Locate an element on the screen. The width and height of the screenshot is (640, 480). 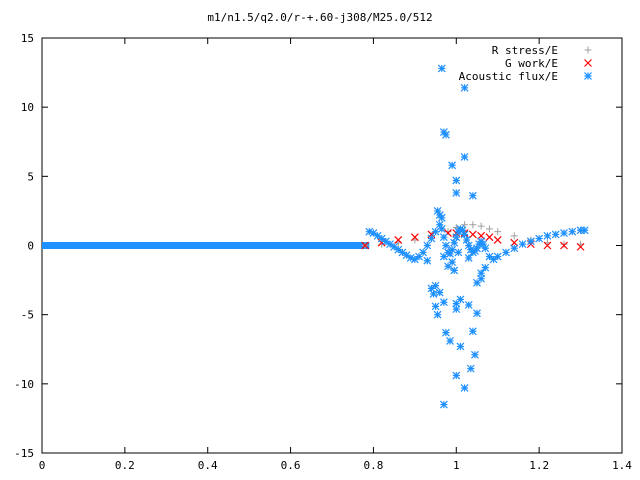
legend-label: Acoustic flux/E is located at coordinates (508, 76).